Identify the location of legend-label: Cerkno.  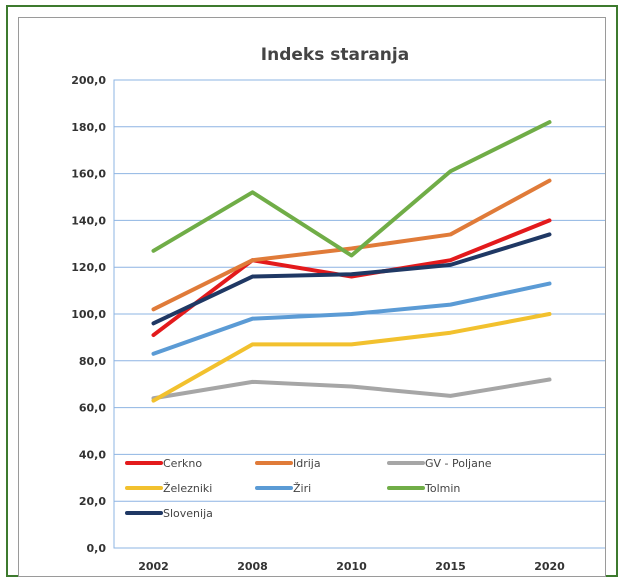
(182, 463).